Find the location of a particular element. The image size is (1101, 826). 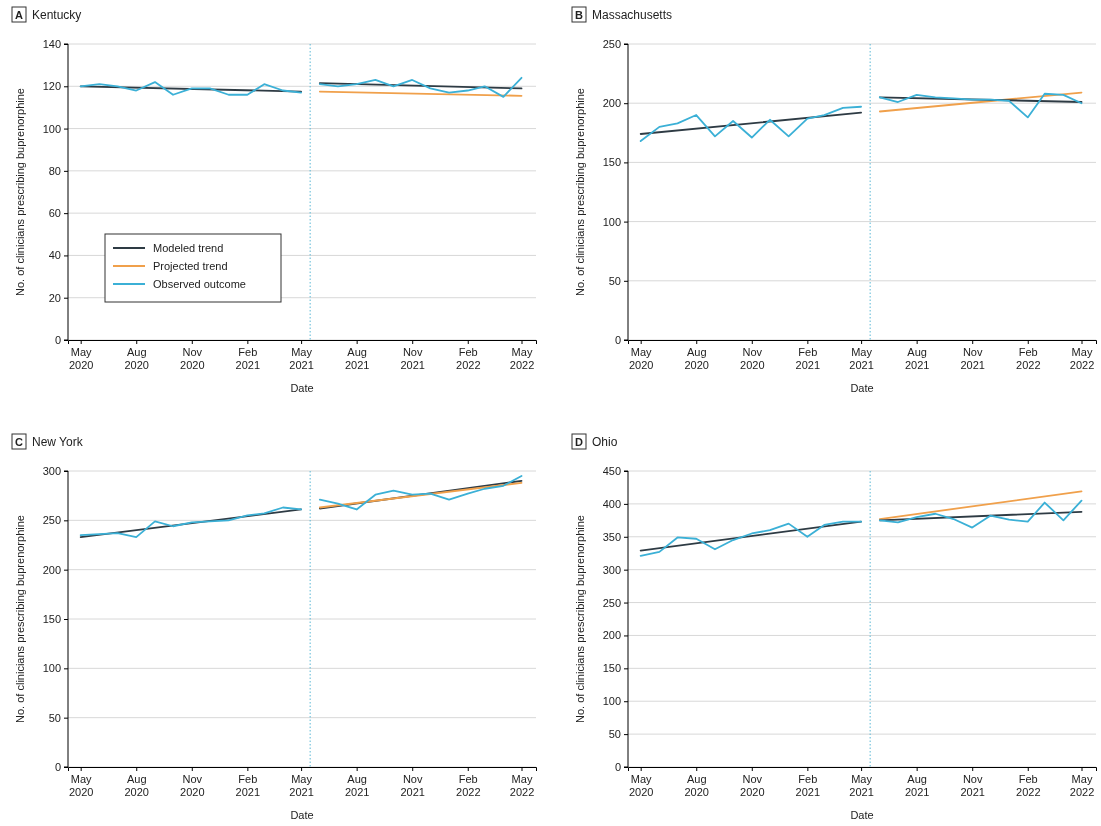

chart-title: A Kentucky is located at coordinates (48, 15).